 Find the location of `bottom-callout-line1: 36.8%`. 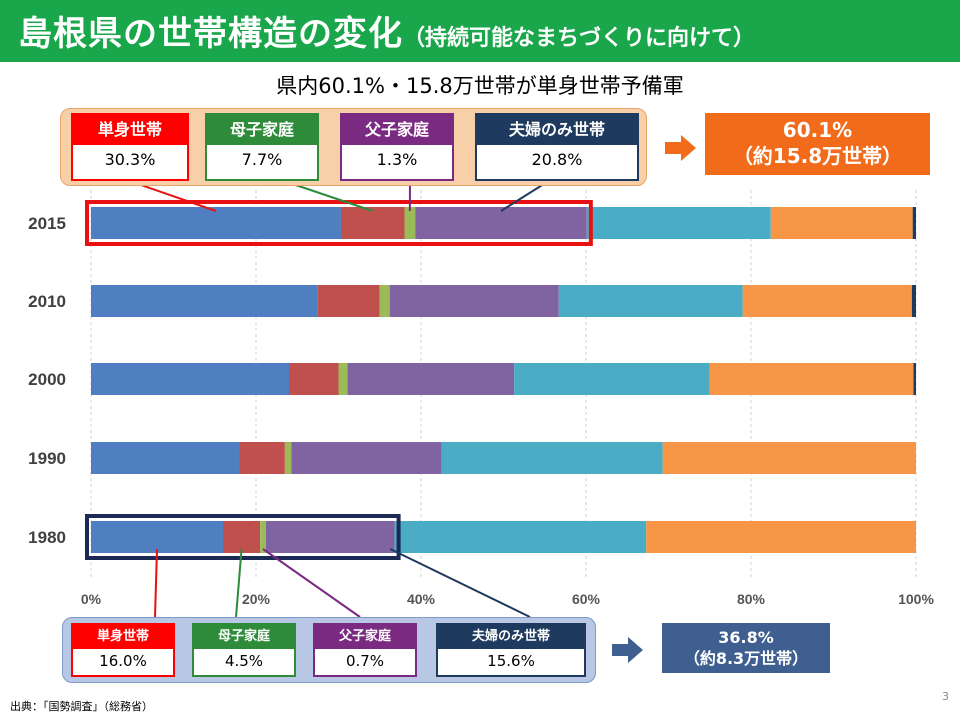

bottom-callout-line1: 36.8% is located at coordinates (746, 637).